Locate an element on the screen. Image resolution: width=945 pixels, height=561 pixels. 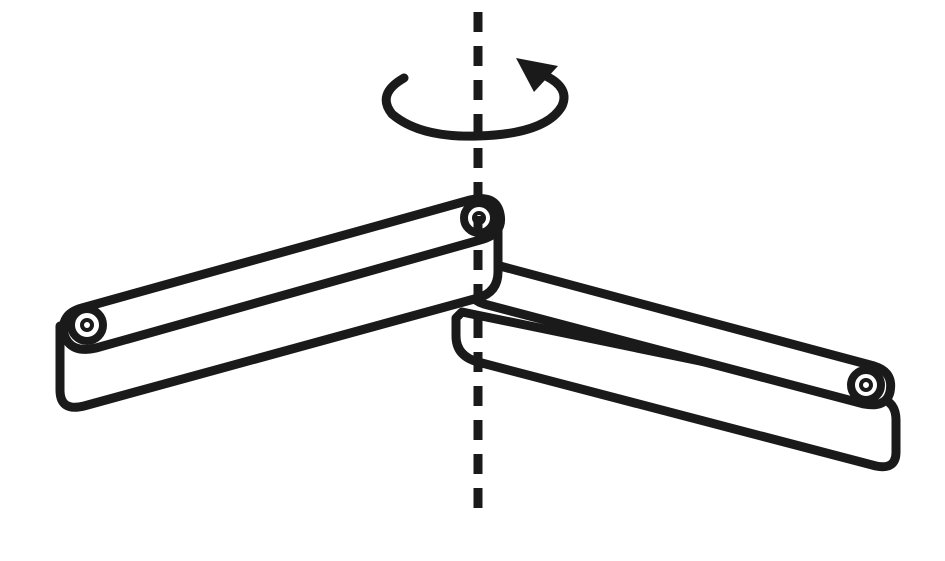
left-arm-end-pin-hole is located at coordinates (87, 325).